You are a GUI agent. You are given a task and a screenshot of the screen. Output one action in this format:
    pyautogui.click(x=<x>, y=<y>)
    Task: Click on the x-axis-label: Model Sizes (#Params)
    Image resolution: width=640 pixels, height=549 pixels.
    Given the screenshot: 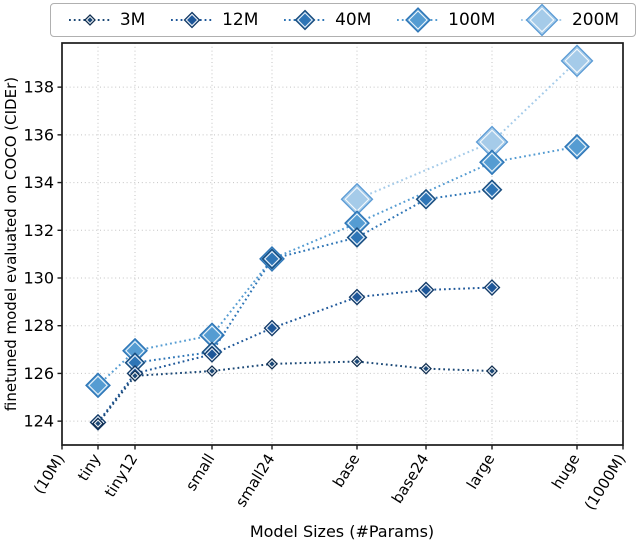 What is the action you would take?
    pyautogui.click(x=342, y=531)
    